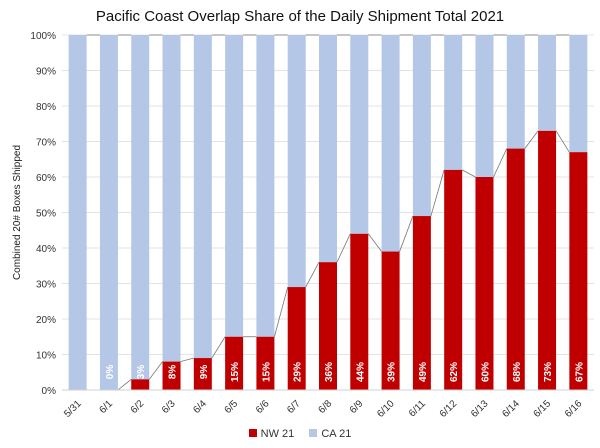 The height and width of the screenshot is (448, 600). What do you see at coordinates (543, 409) in the screenshot?
I see `x-tick-label: 6/15` at bounding box center [543, 409].